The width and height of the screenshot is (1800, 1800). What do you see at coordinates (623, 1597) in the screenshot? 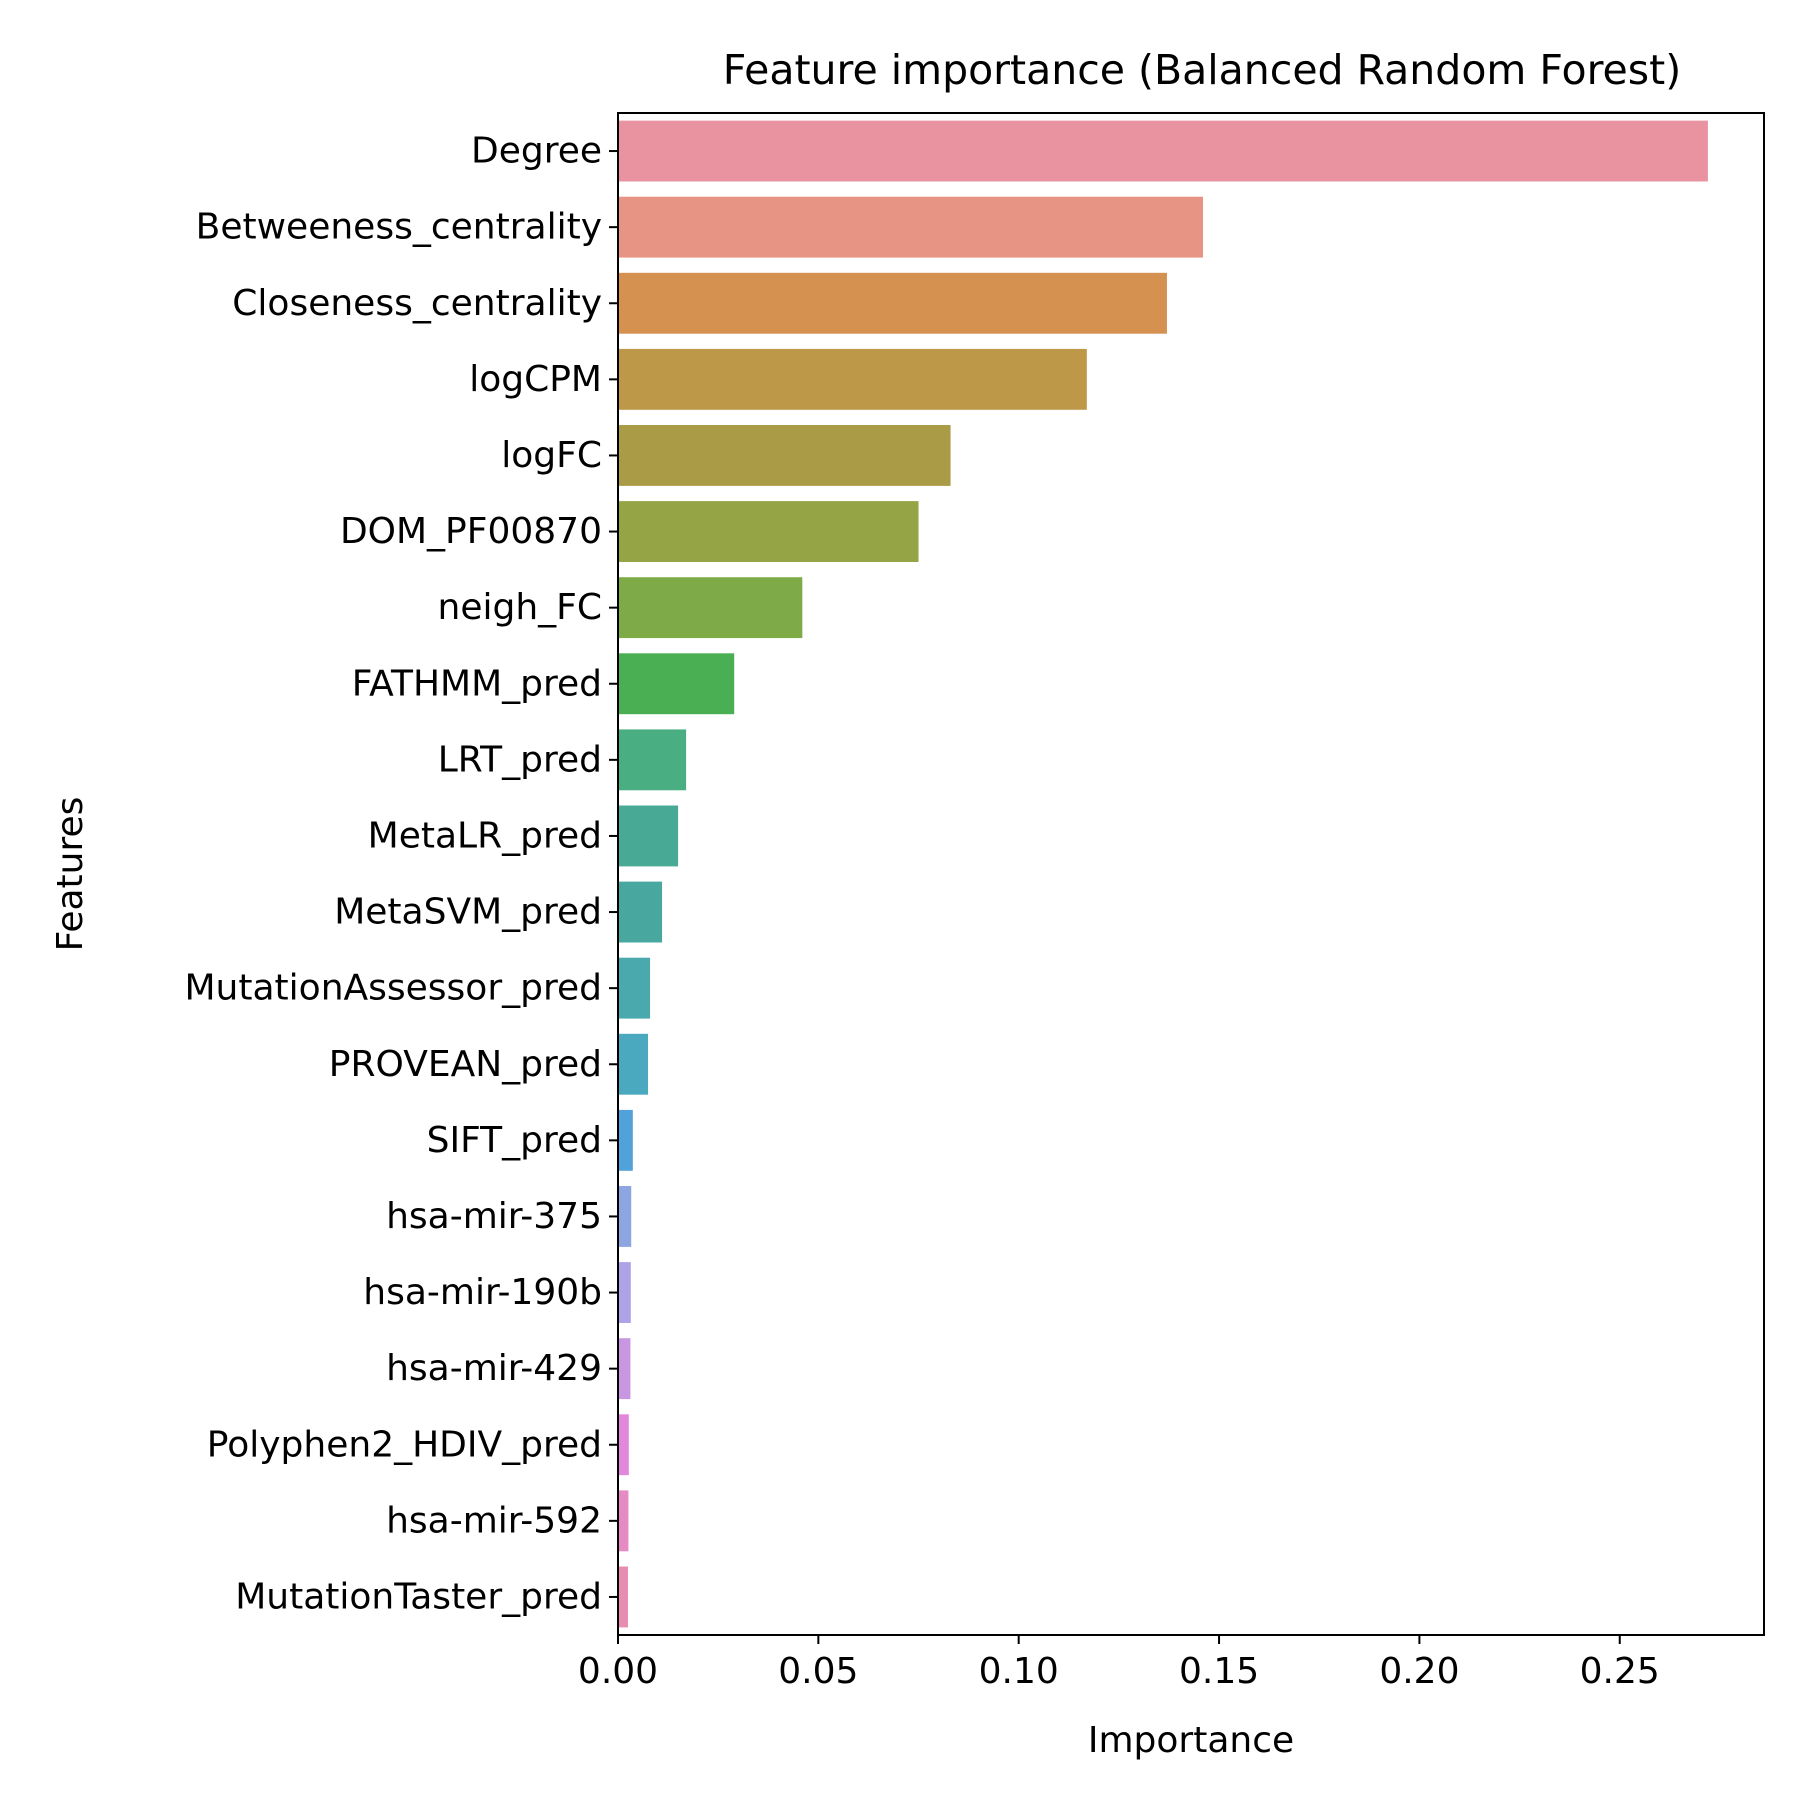
I see `bar-MutationTaster_pred` at bounding box center [623, 1597].